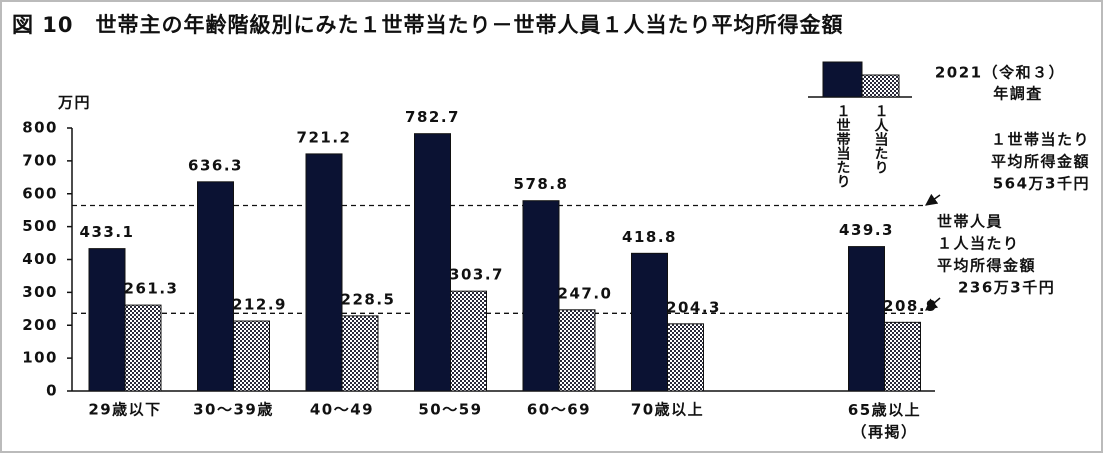 The width and height of the screenshot is (1103, 457). What do you see at coordinates (40, 226) in the screenshot?
I see `y-tick-label: 500` at bounding box center [40, 226].